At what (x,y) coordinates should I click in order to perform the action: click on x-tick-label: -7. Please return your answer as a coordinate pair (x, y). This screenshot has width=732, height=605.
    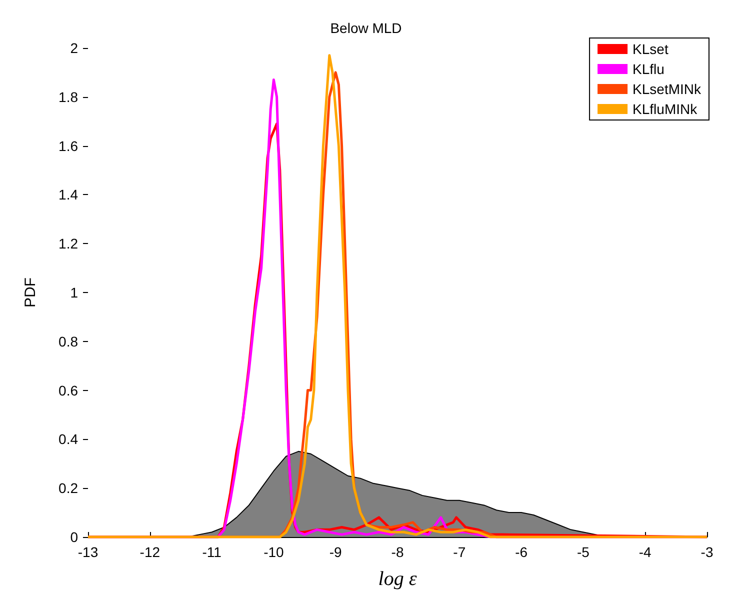
    Looking at the image, I should click on (459, 552).